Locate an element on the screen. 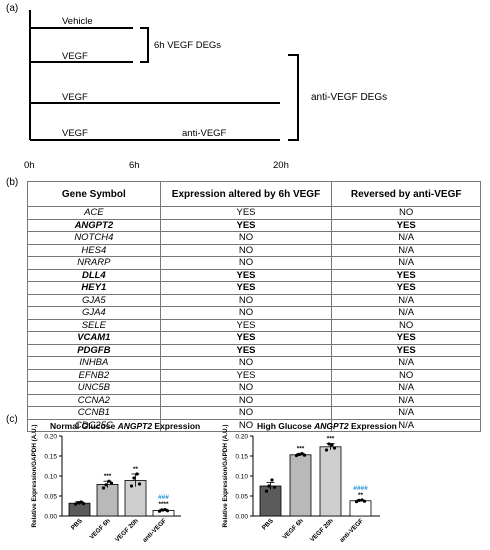  timepoint-0h: 0h is located at coordinates (29, 165).